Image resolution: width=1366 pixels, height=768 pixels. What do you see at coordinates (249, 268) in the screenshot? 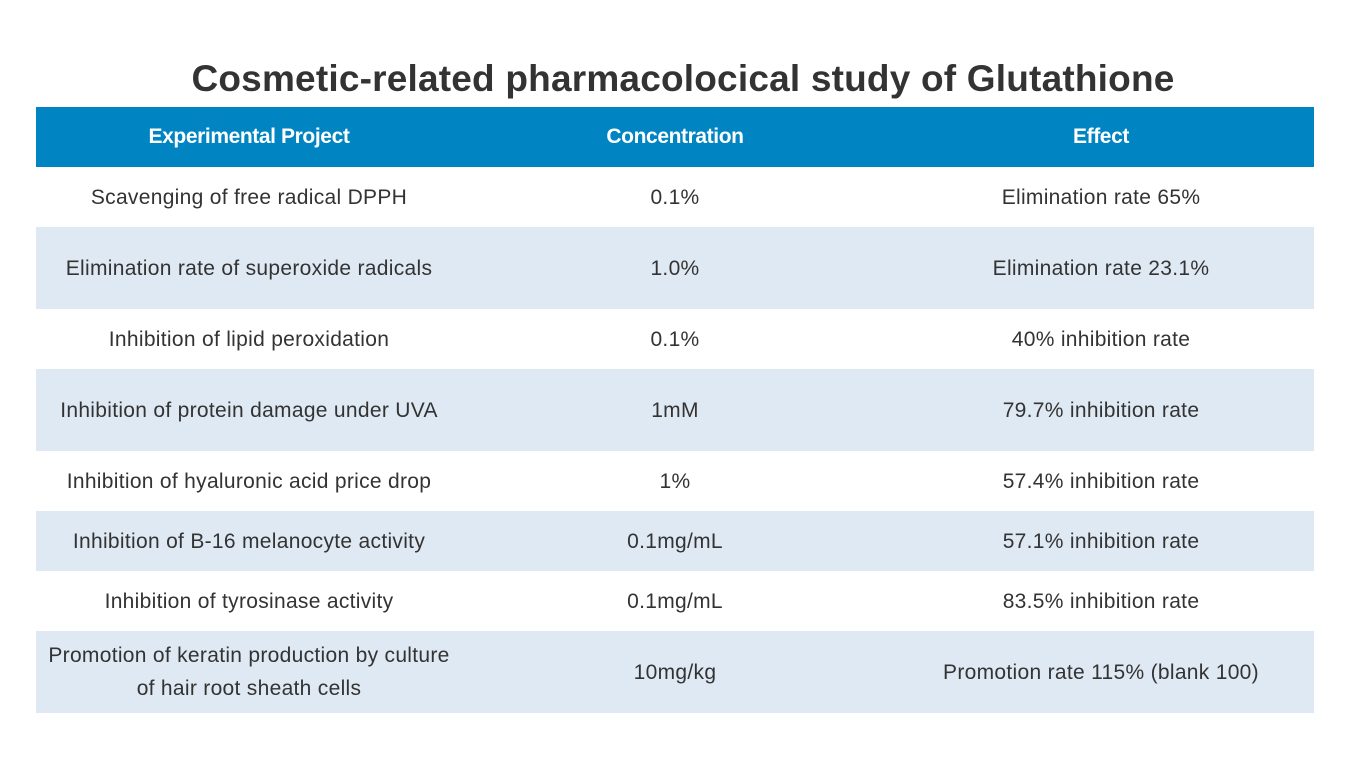
I see `experimental-project-cell: Elimination rate of superoxide radicals` at bounding box center [249, 268].